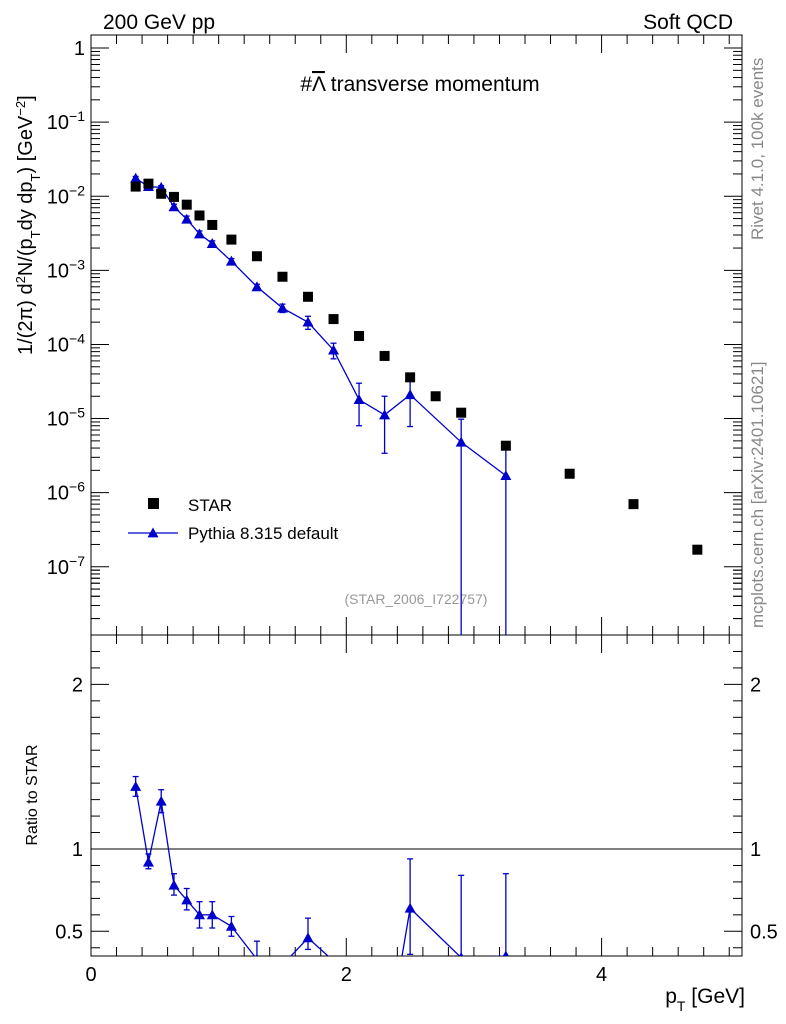  I want to click on ratio-y-tick-label-right: 1, so click(755, 850).